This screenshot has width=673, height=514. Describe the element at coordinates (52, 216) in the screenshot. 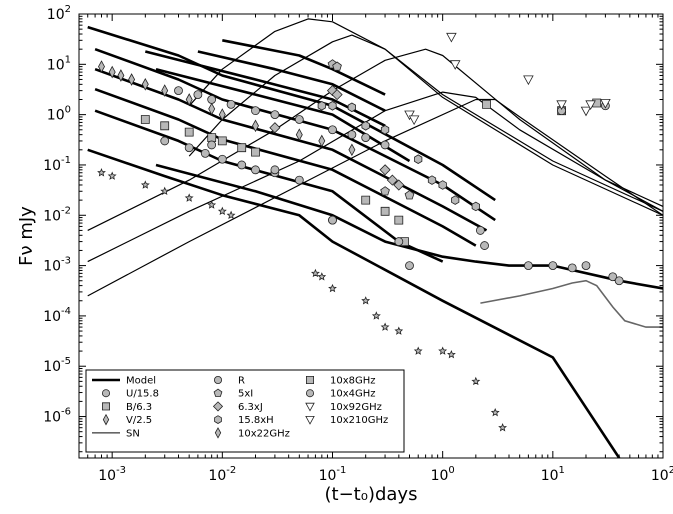

I see `y-tick-label-5-base: 10` at that location.